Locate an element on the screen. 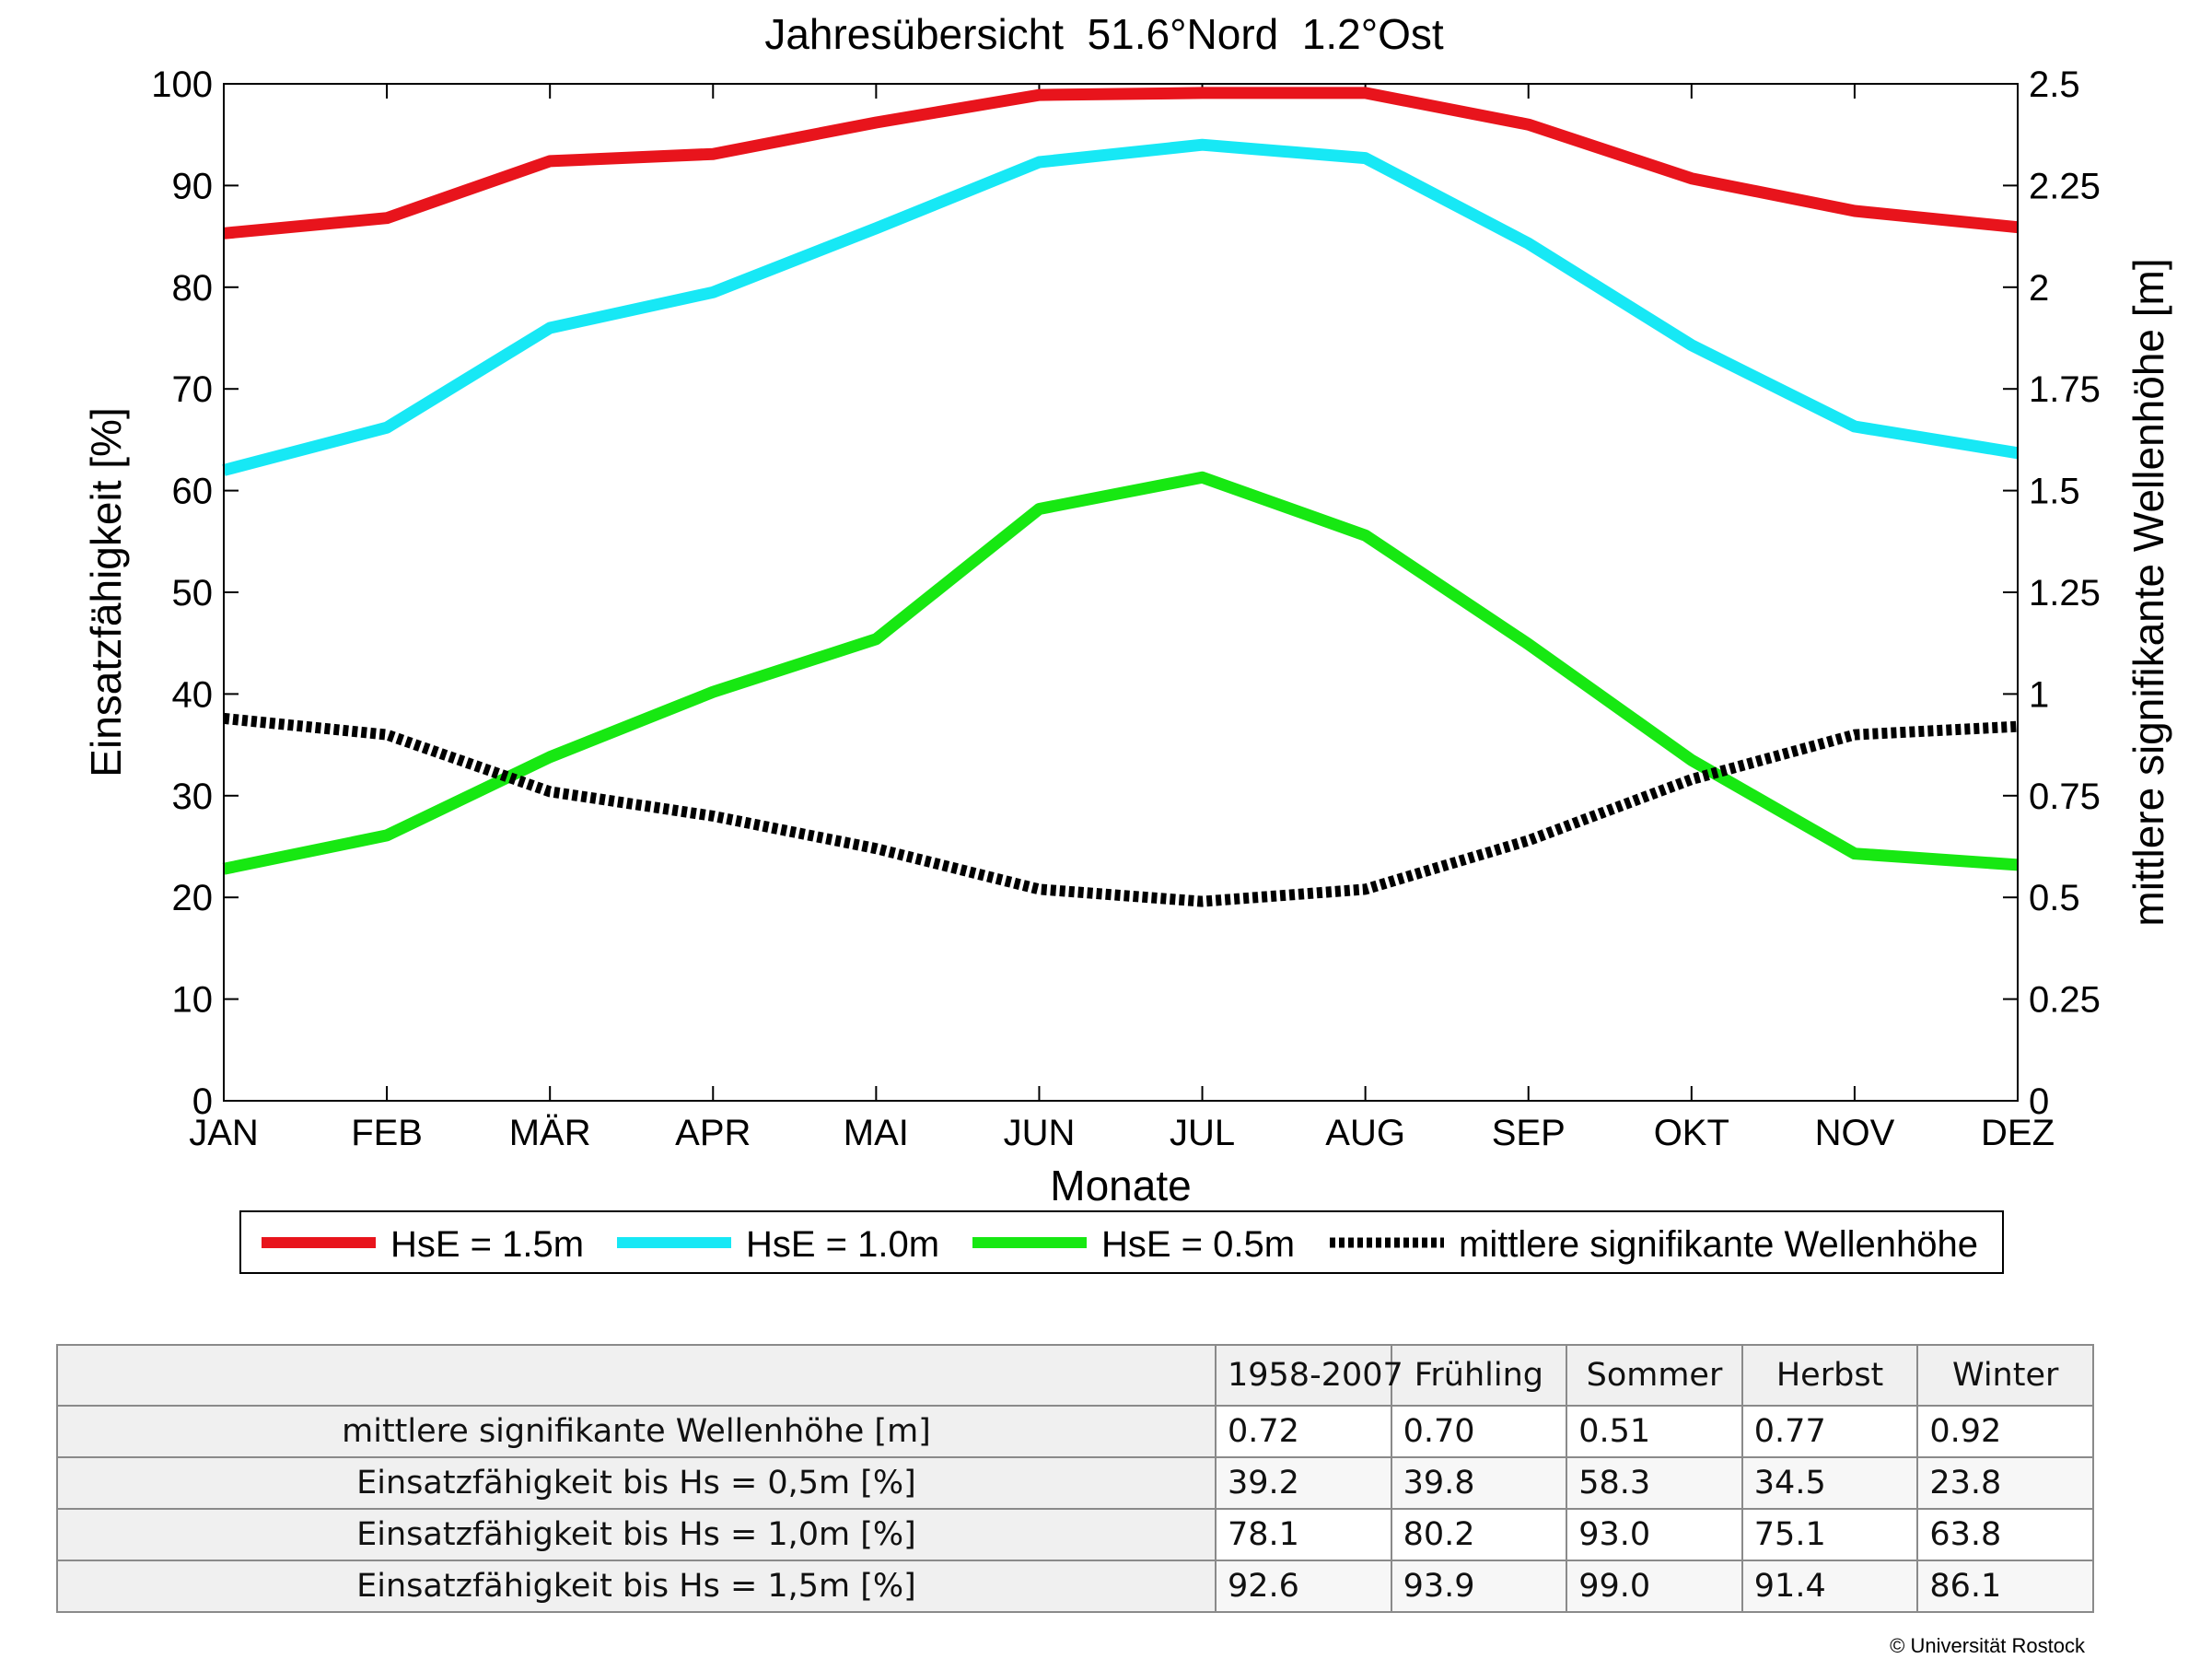 This screenshot has width=2212, height=1659. y-tick-label-right: 2.5 is located at coordinates (2054, 84).